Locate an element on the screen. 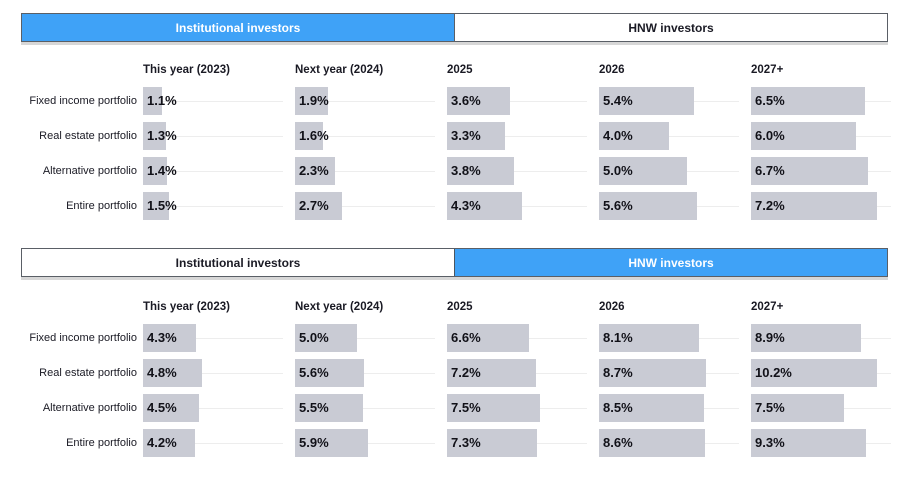  bar-value: 8.1% is located at coordinates (618, 337).